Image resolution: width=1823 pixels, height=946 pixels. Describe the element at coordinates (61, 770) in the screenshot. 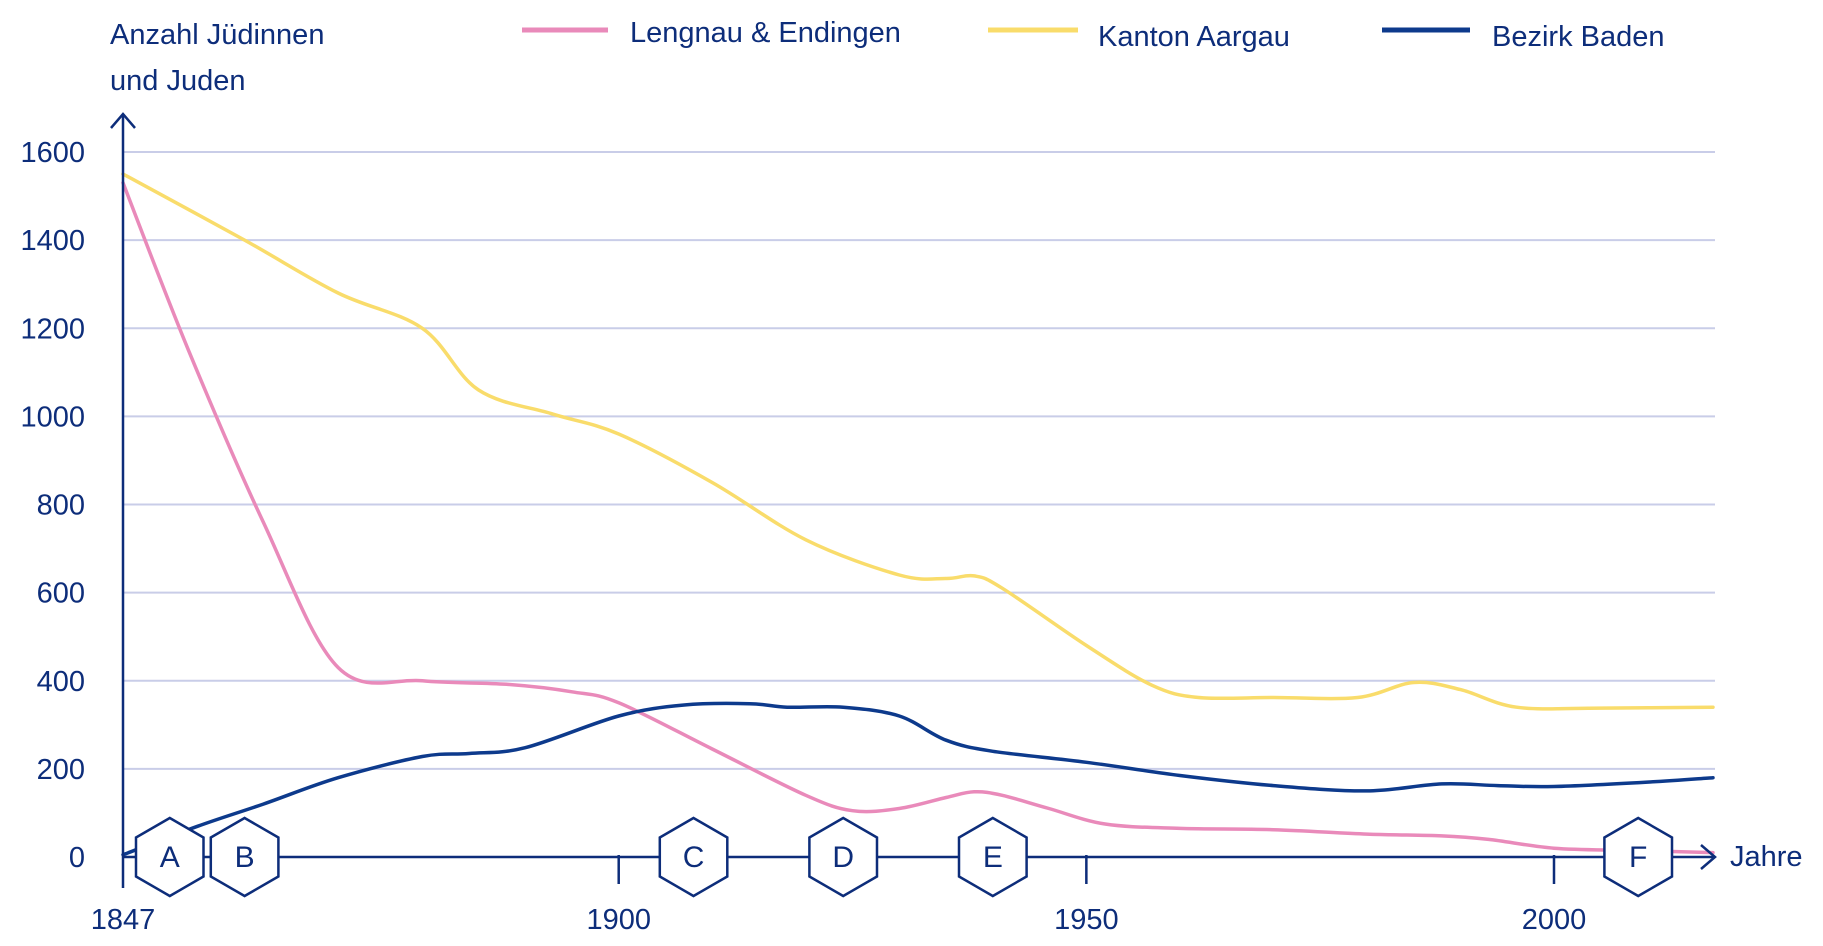

I see `y-tick-label: 200` at that location.